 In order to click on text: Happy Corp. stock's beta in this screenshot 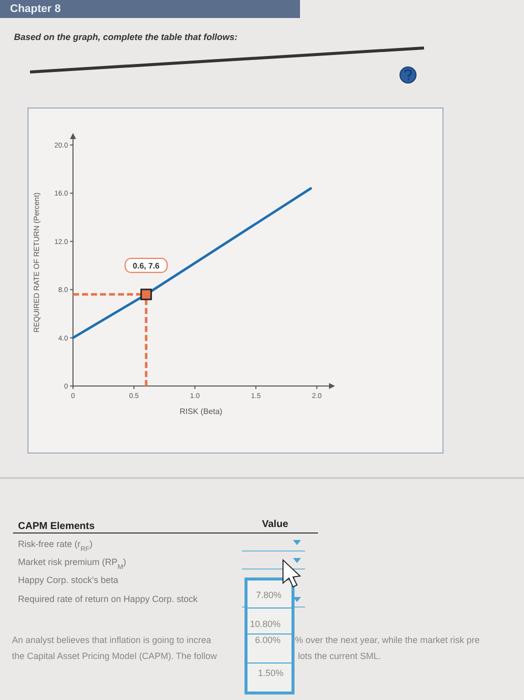, I will do `click(68, 580)`.